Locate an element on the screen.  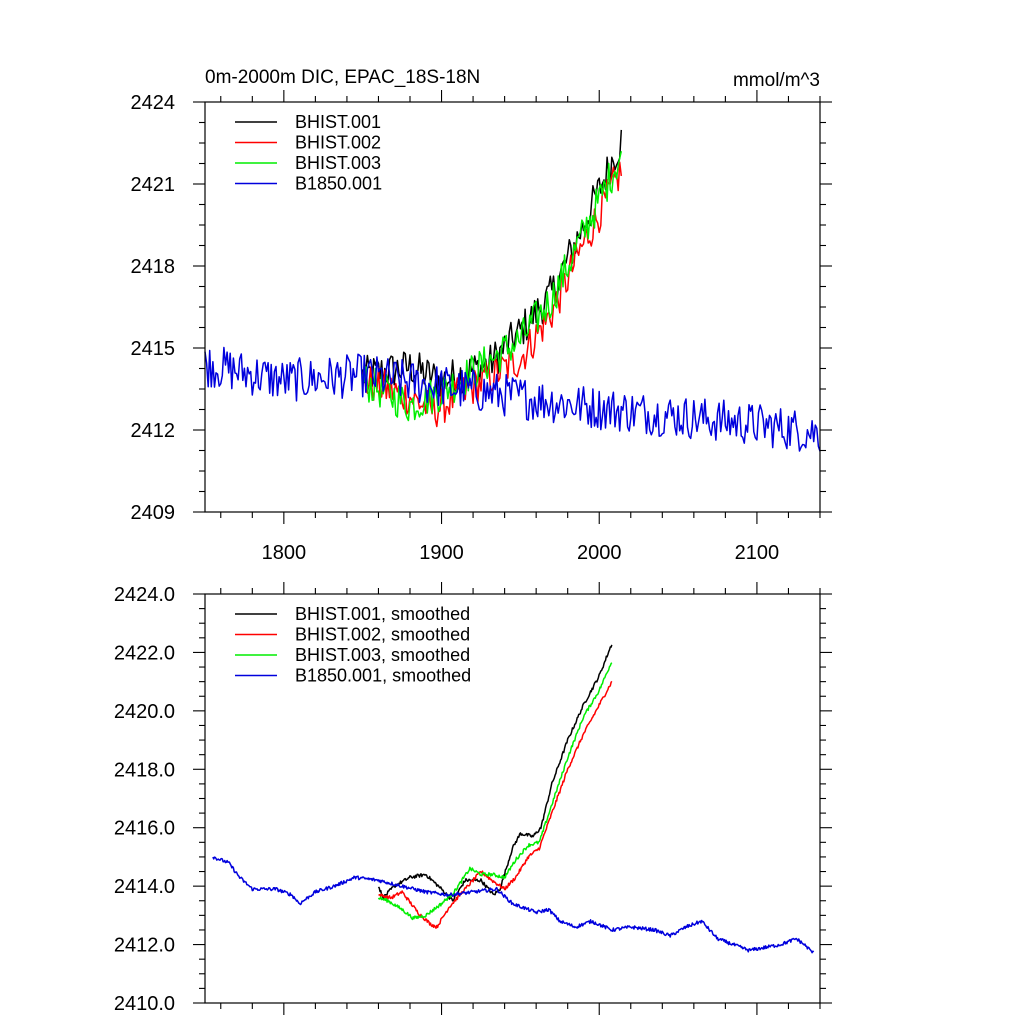
y-tick-label: 2416.0 is located at coordinates (144, 829).